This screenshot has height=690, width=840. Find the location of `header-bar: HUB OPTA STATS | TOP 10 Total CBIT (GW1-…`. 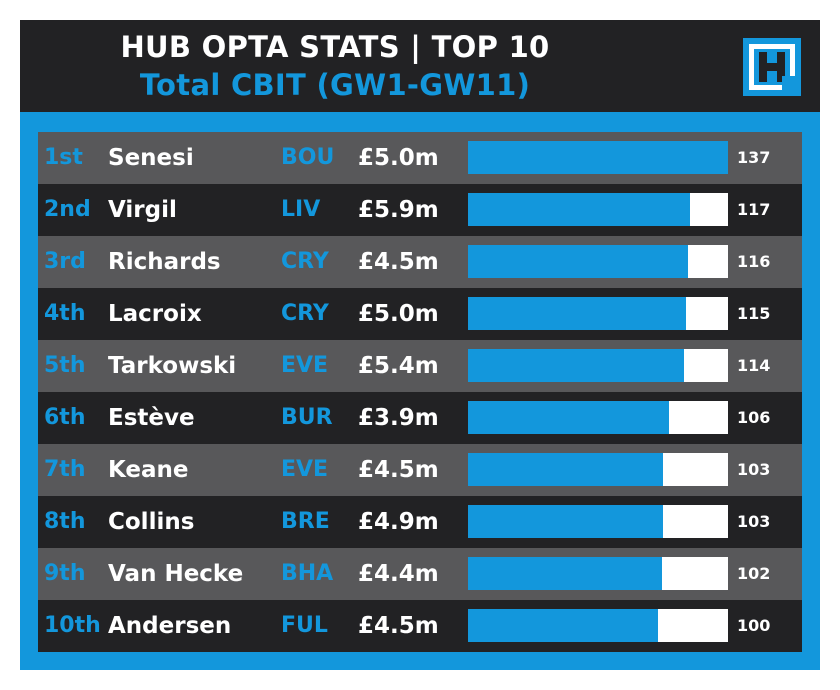

header-bar: HUB OPTA STATS | TOP 10 Total CBIT (GW1-… is located at coordinates (420, 66).